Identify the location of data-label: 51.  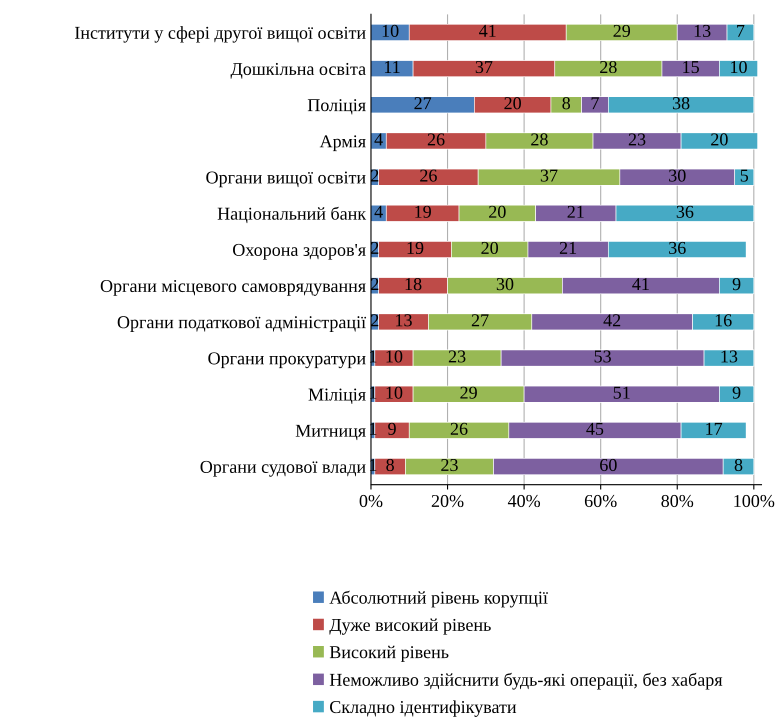
(622, 392).